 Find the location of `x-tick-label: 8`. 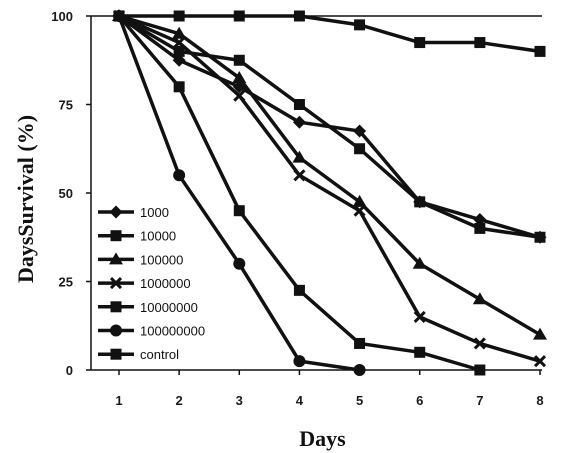

x-tick-label: 8 is located at coordinates (539, 400).